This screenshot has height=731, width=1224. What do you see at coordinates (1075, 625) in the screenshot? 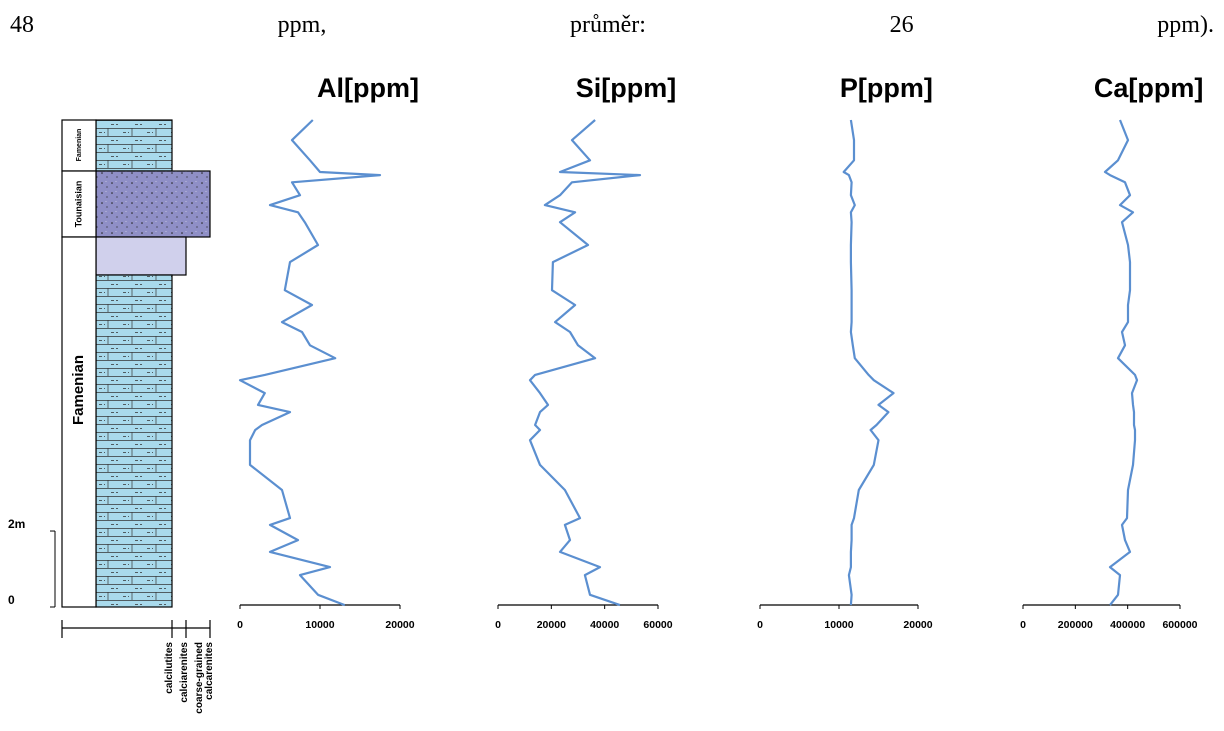
I see `x-tick-label: 200000` at bounding box center [1075, 625].